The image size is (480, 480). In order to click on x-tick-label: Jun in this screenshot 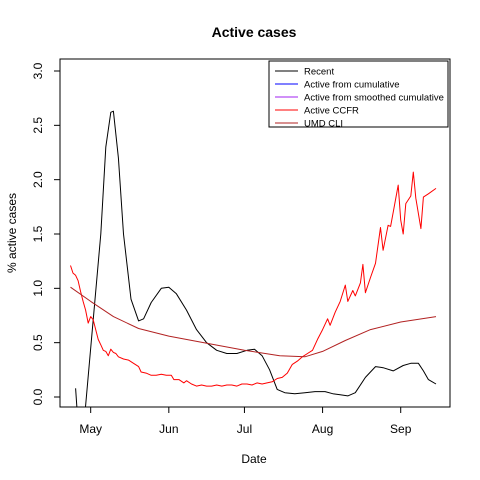, I will do `click(168, 429)`.